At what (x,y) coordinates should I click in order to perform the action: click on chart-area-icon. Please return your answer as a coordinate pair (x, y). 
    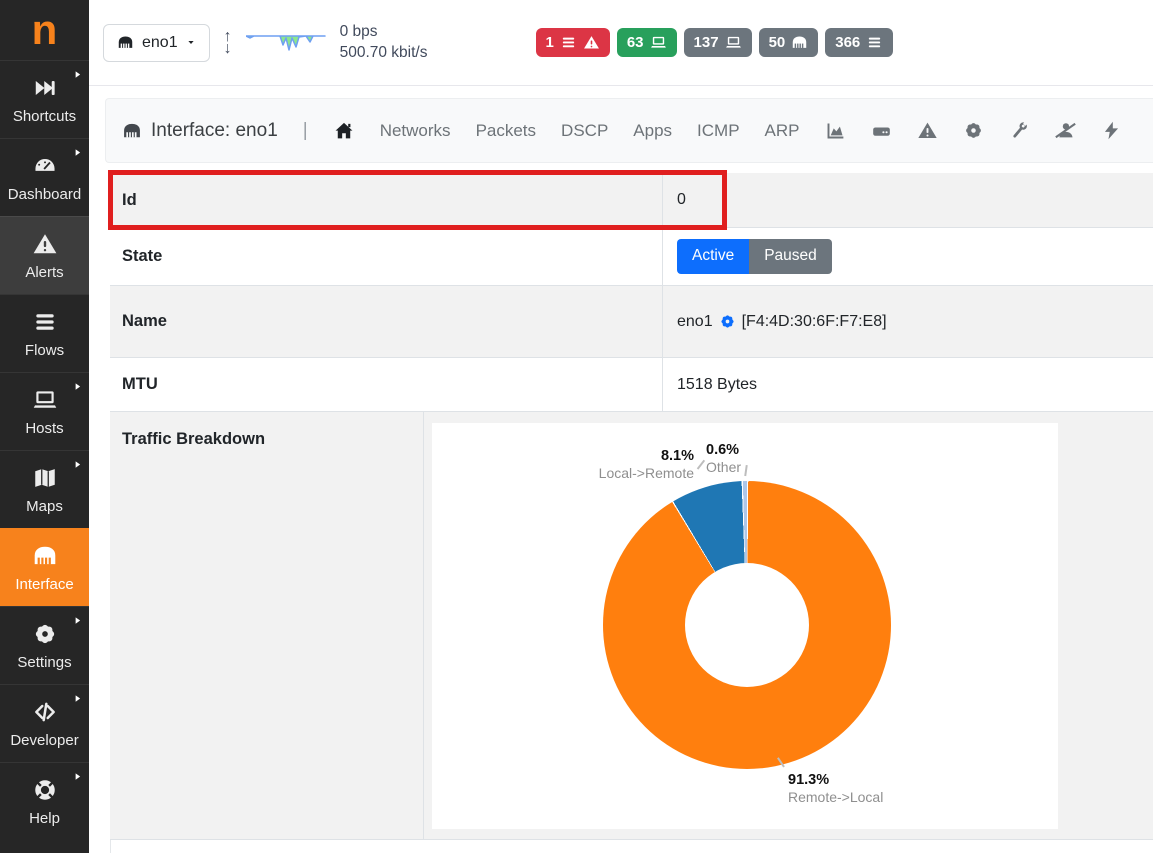
    Looking at the image, I should click on (835, 130).